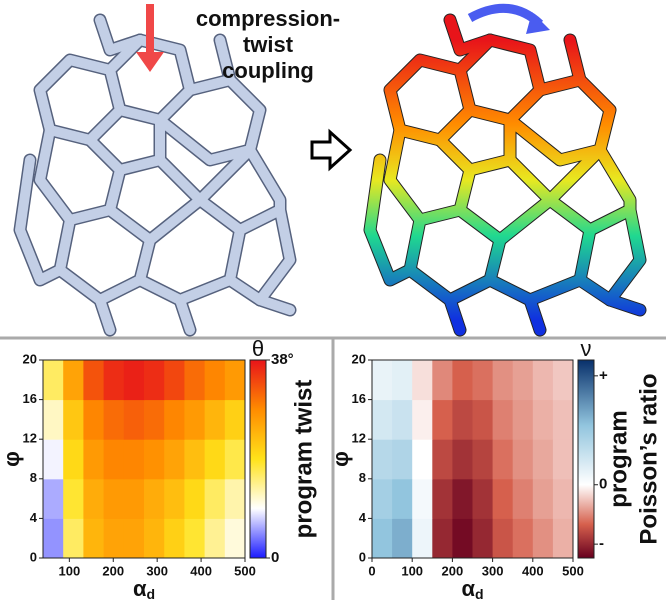 This screenshot has height=600, width=666. I want to click on side-label: program twist, so click(303, 459).